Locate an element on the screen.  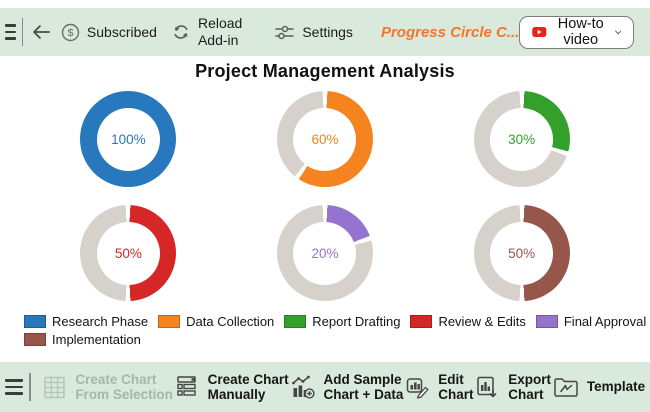
legend-label: Research Phase is located at coordinates (100, 321).